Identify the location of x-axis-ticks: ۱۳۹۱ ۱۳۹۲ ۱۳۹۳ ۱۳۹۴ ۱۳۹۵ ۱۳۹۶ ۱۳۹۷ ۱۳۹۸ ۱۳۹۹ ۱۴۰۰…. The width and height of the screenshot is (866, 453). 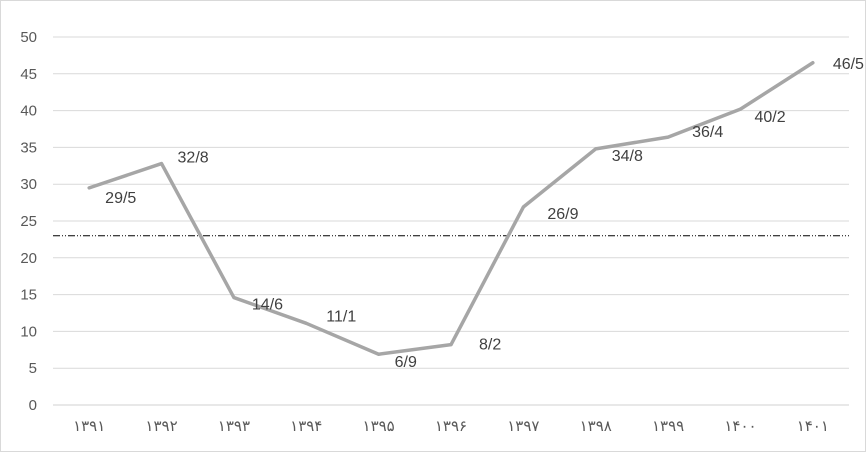
(451, 426).